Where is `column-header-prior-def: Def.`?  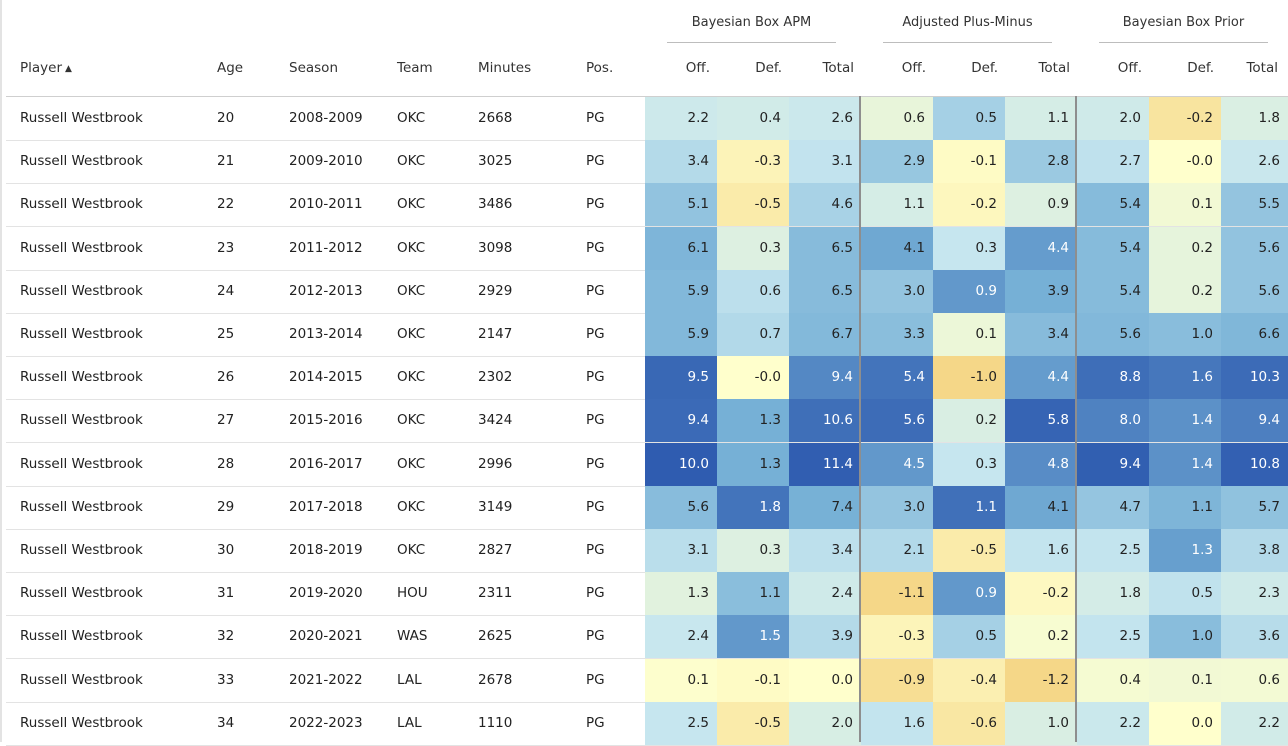 column-header-prior-def: Def. is located at coordinates (1200, 68).